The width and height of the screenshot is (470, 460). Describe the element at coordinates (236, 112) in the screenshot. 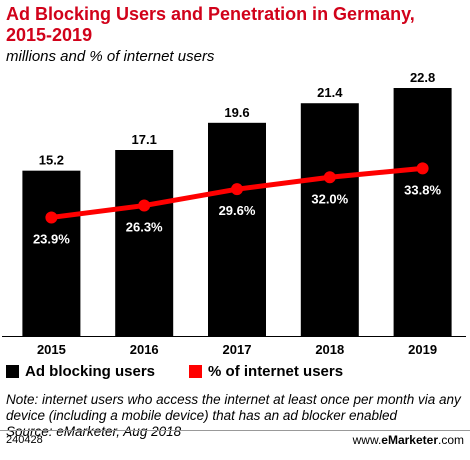

I see `bar-value-label-2017: 19.6` at that location.